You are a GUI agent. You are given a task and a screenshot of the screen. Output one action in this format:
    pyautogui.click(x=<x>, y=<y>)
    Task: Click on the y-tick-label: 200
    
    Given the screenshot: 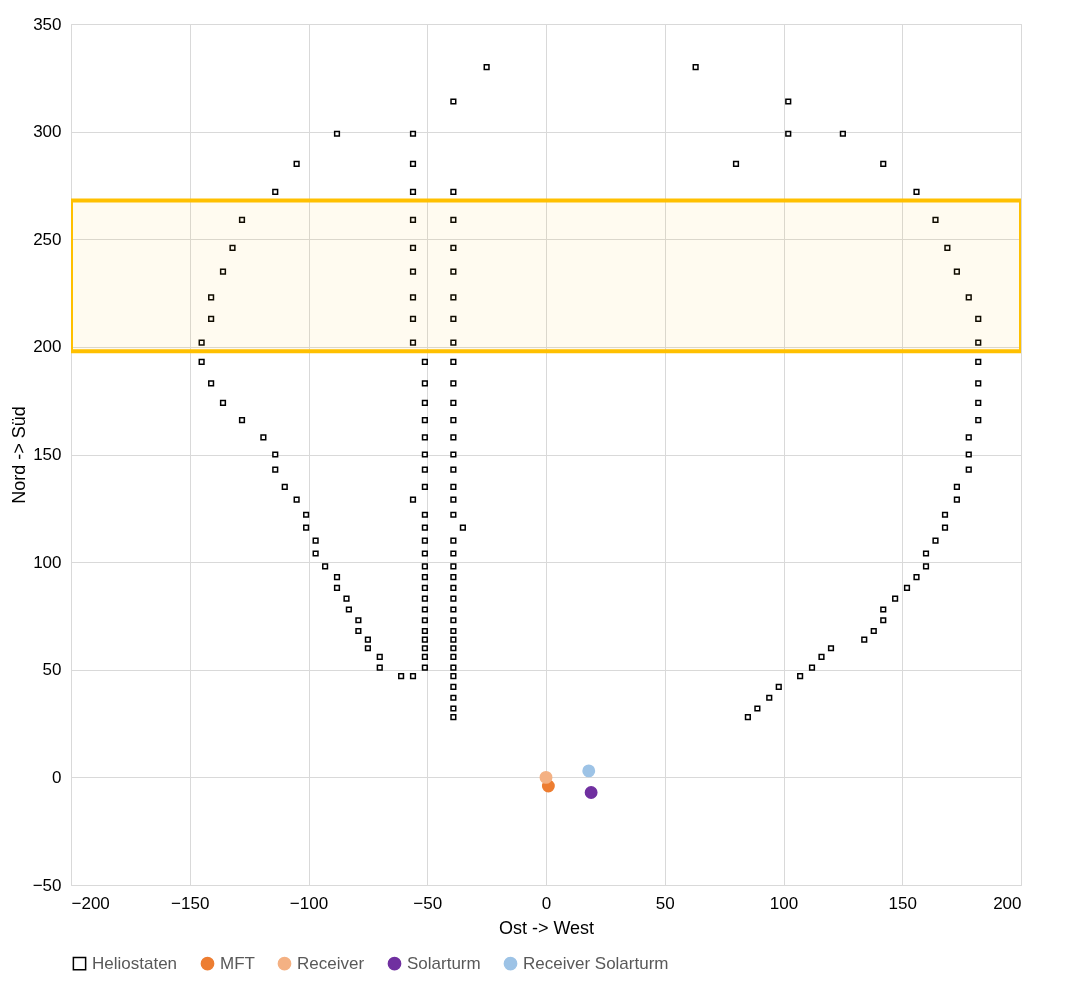 What is the action you would take?
    pyautogui.click(x=47, y=347)
    